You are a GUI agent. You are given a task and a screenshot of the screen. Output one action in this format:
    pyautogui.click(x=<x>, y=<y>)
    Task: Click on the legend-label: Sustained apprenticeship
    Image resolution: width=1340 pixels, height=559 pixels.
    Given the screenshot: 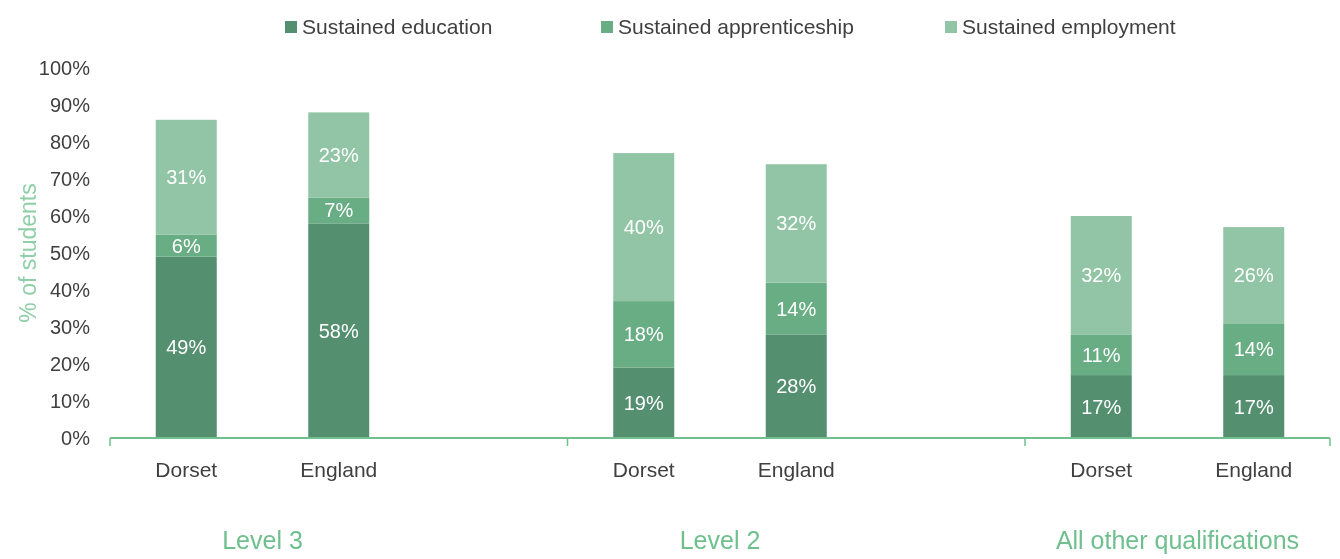 What is the action you would take?
    pyautogui.click(x=736, y=27)
    